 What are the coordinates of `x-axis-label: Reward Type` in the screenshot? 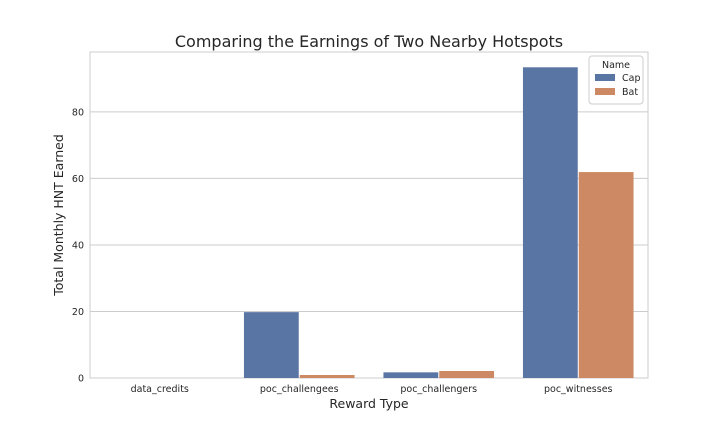 It's located at (369, 403).